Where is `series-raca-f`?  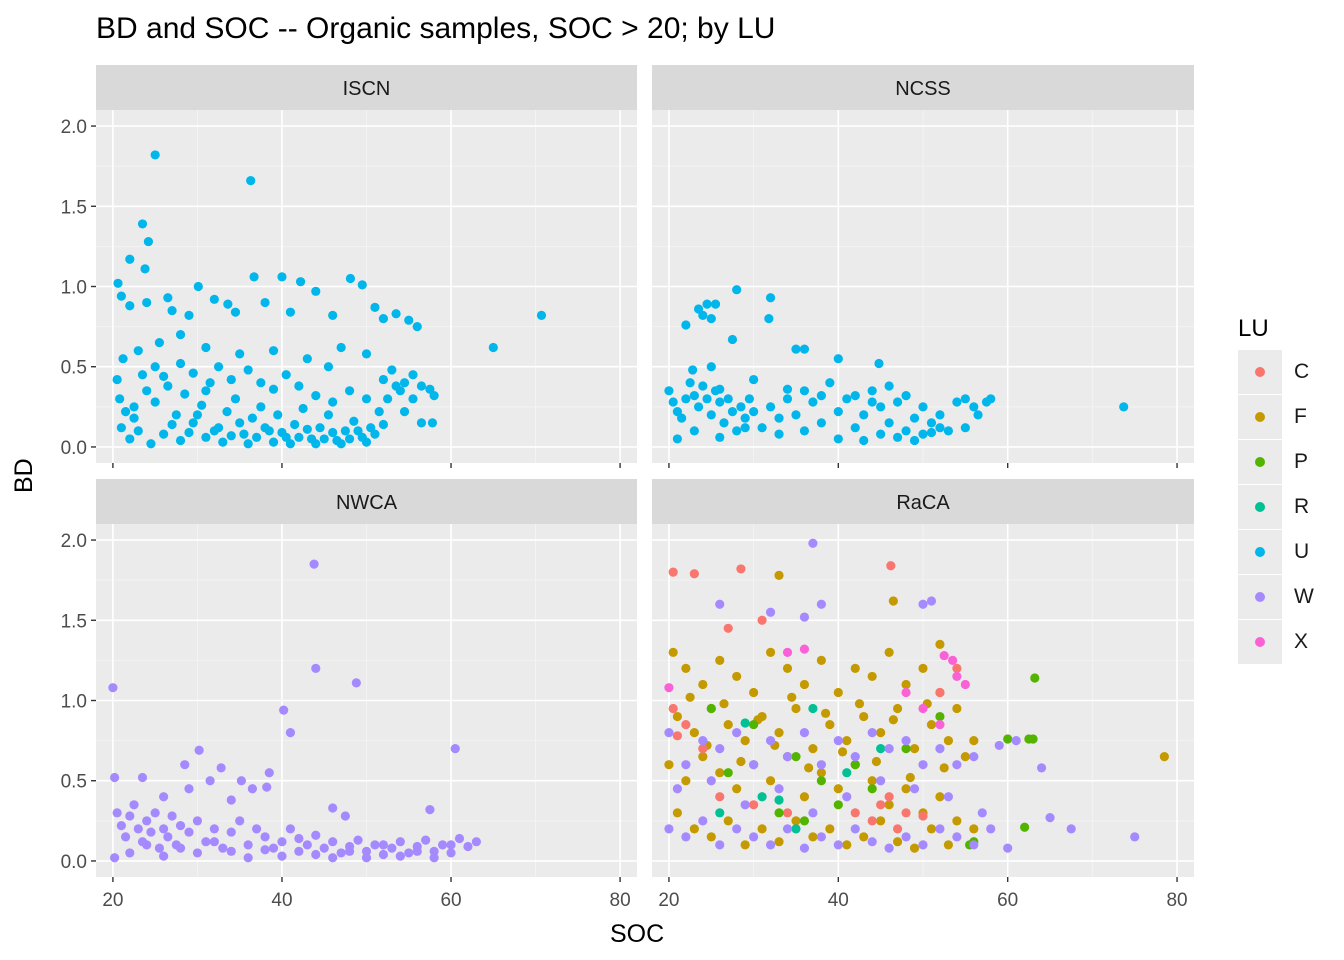 series-raca-f is located at coordinates (916, 711).